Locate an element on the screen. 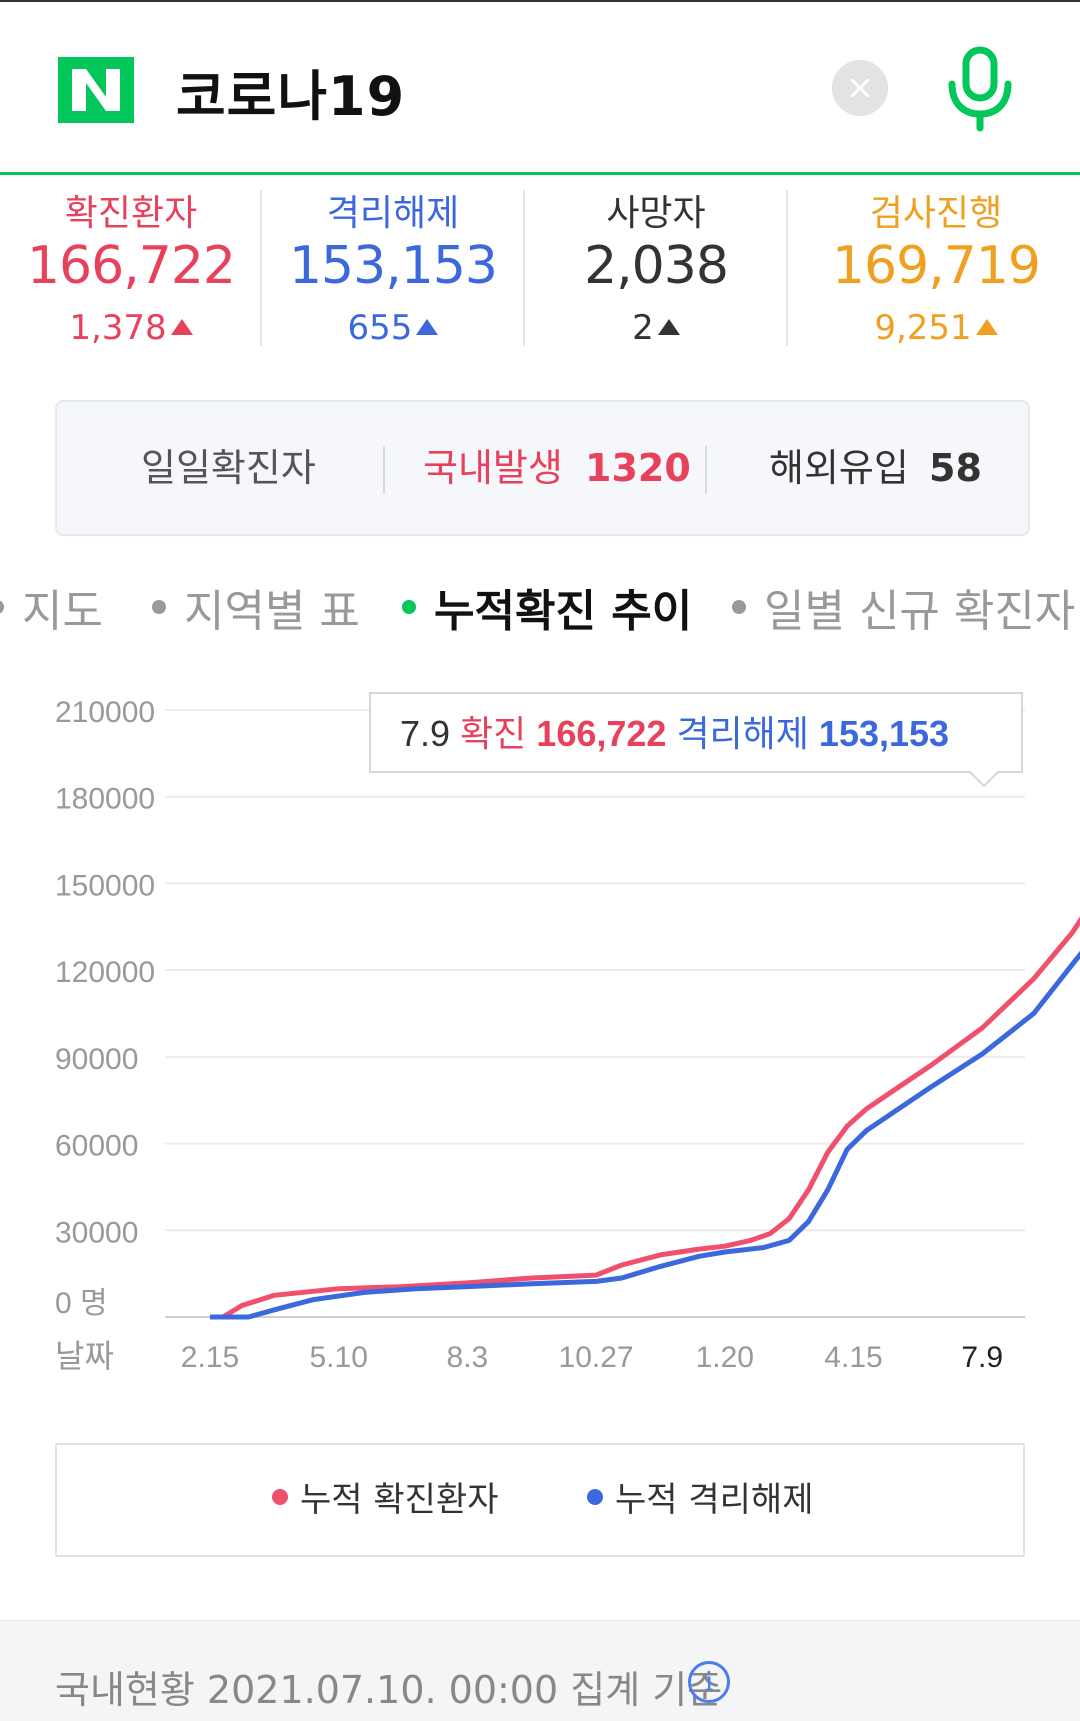 This screenshot has height=1721, width=1080. stat-label: 격리해제 is located at coordinates (393, 213).